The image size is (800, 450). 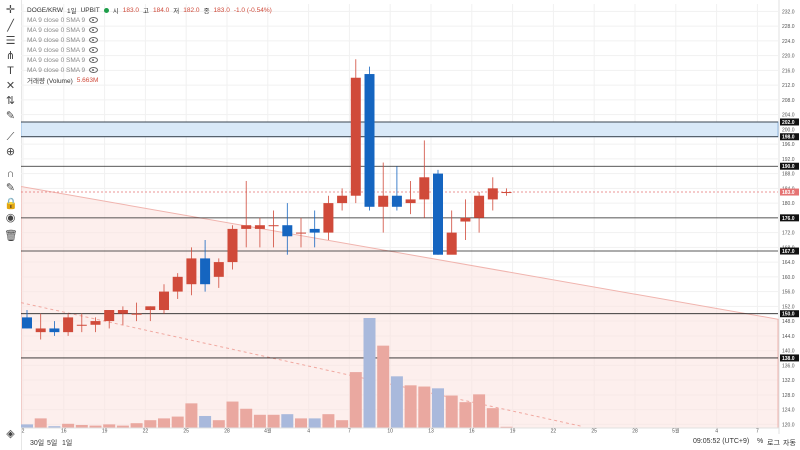 I want to click on time-tick-label: 22, so click(x=554, y=432).